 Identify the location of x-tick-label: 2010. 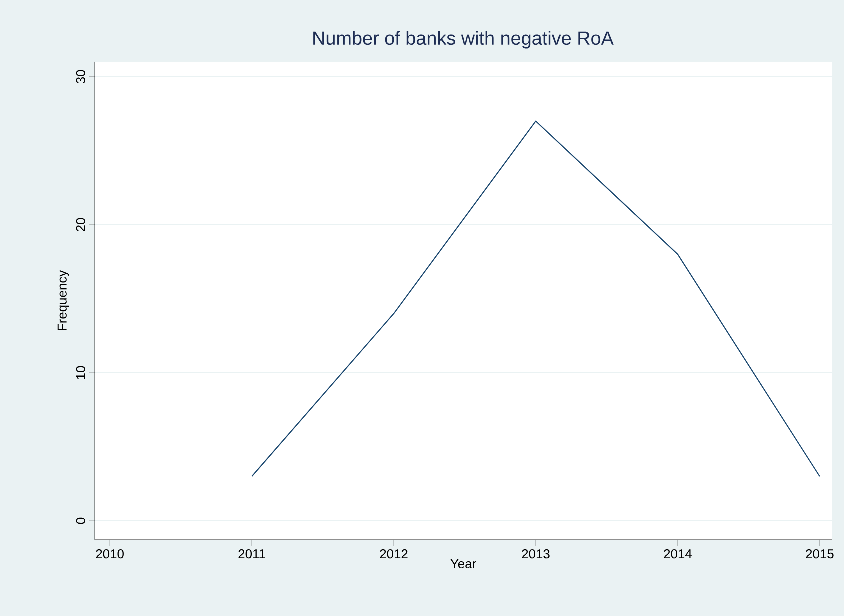
(110, 554).